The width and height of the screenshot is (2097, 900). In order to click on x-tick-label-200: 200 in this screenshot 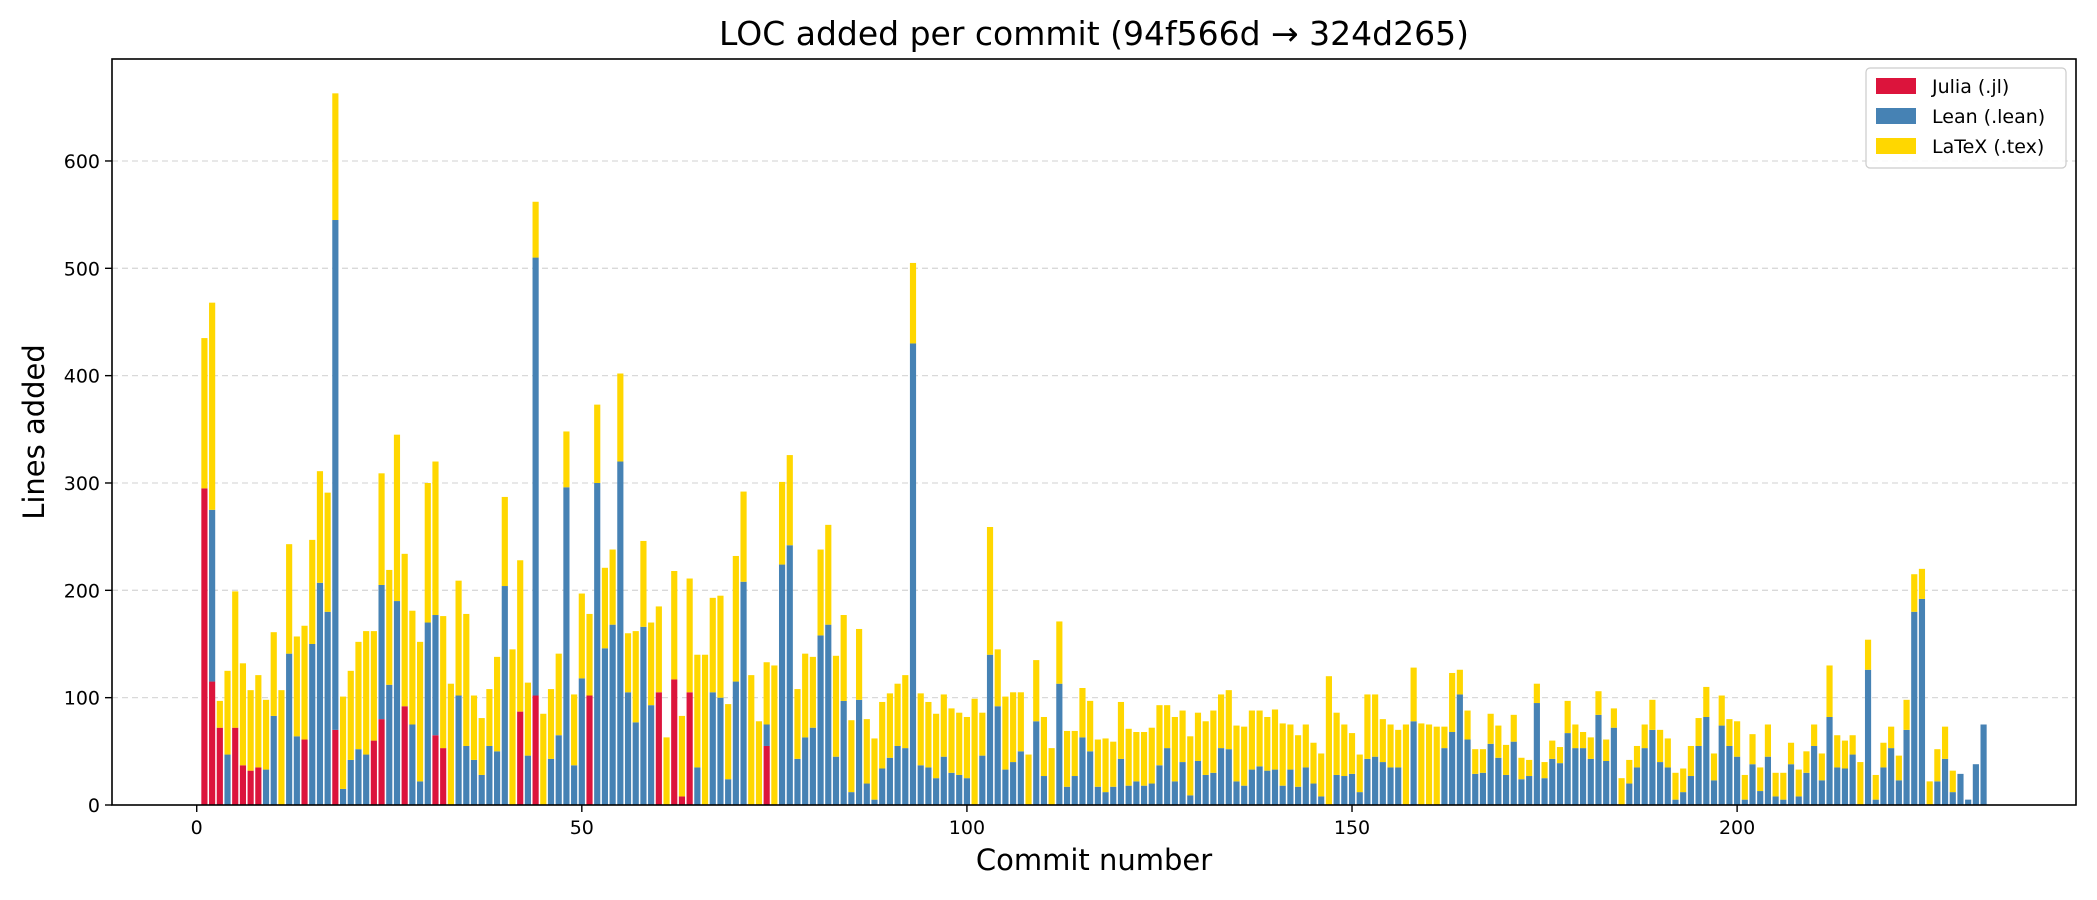, I will do `click(1737, 828)`.